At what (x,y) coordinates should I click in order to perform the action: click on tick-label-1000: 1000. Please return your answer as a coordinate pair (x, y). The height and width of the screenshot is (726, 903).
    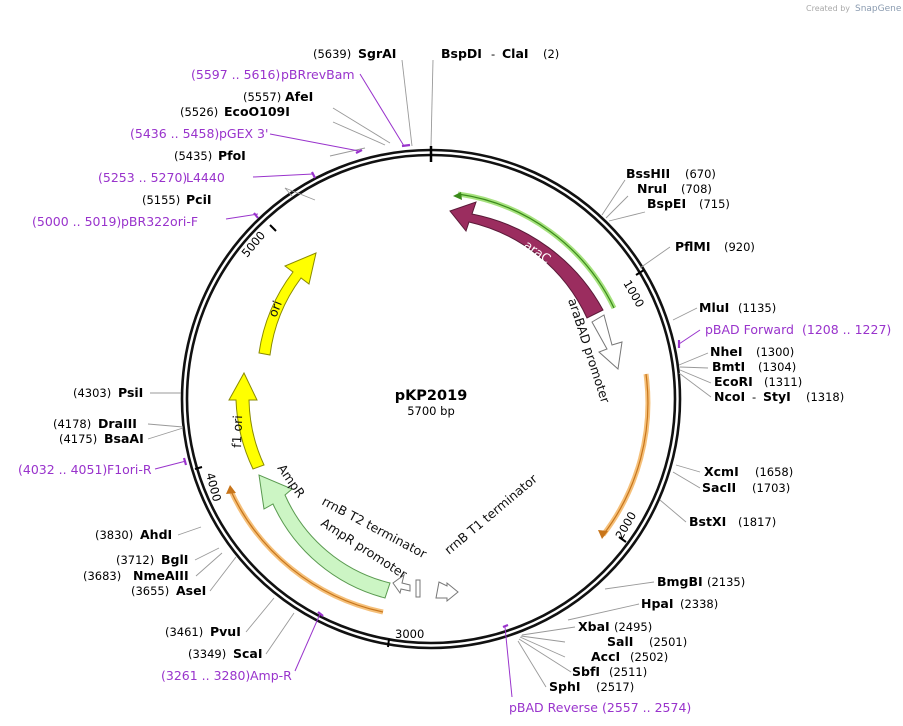
    Looking at the image, I should click on (633, 294).